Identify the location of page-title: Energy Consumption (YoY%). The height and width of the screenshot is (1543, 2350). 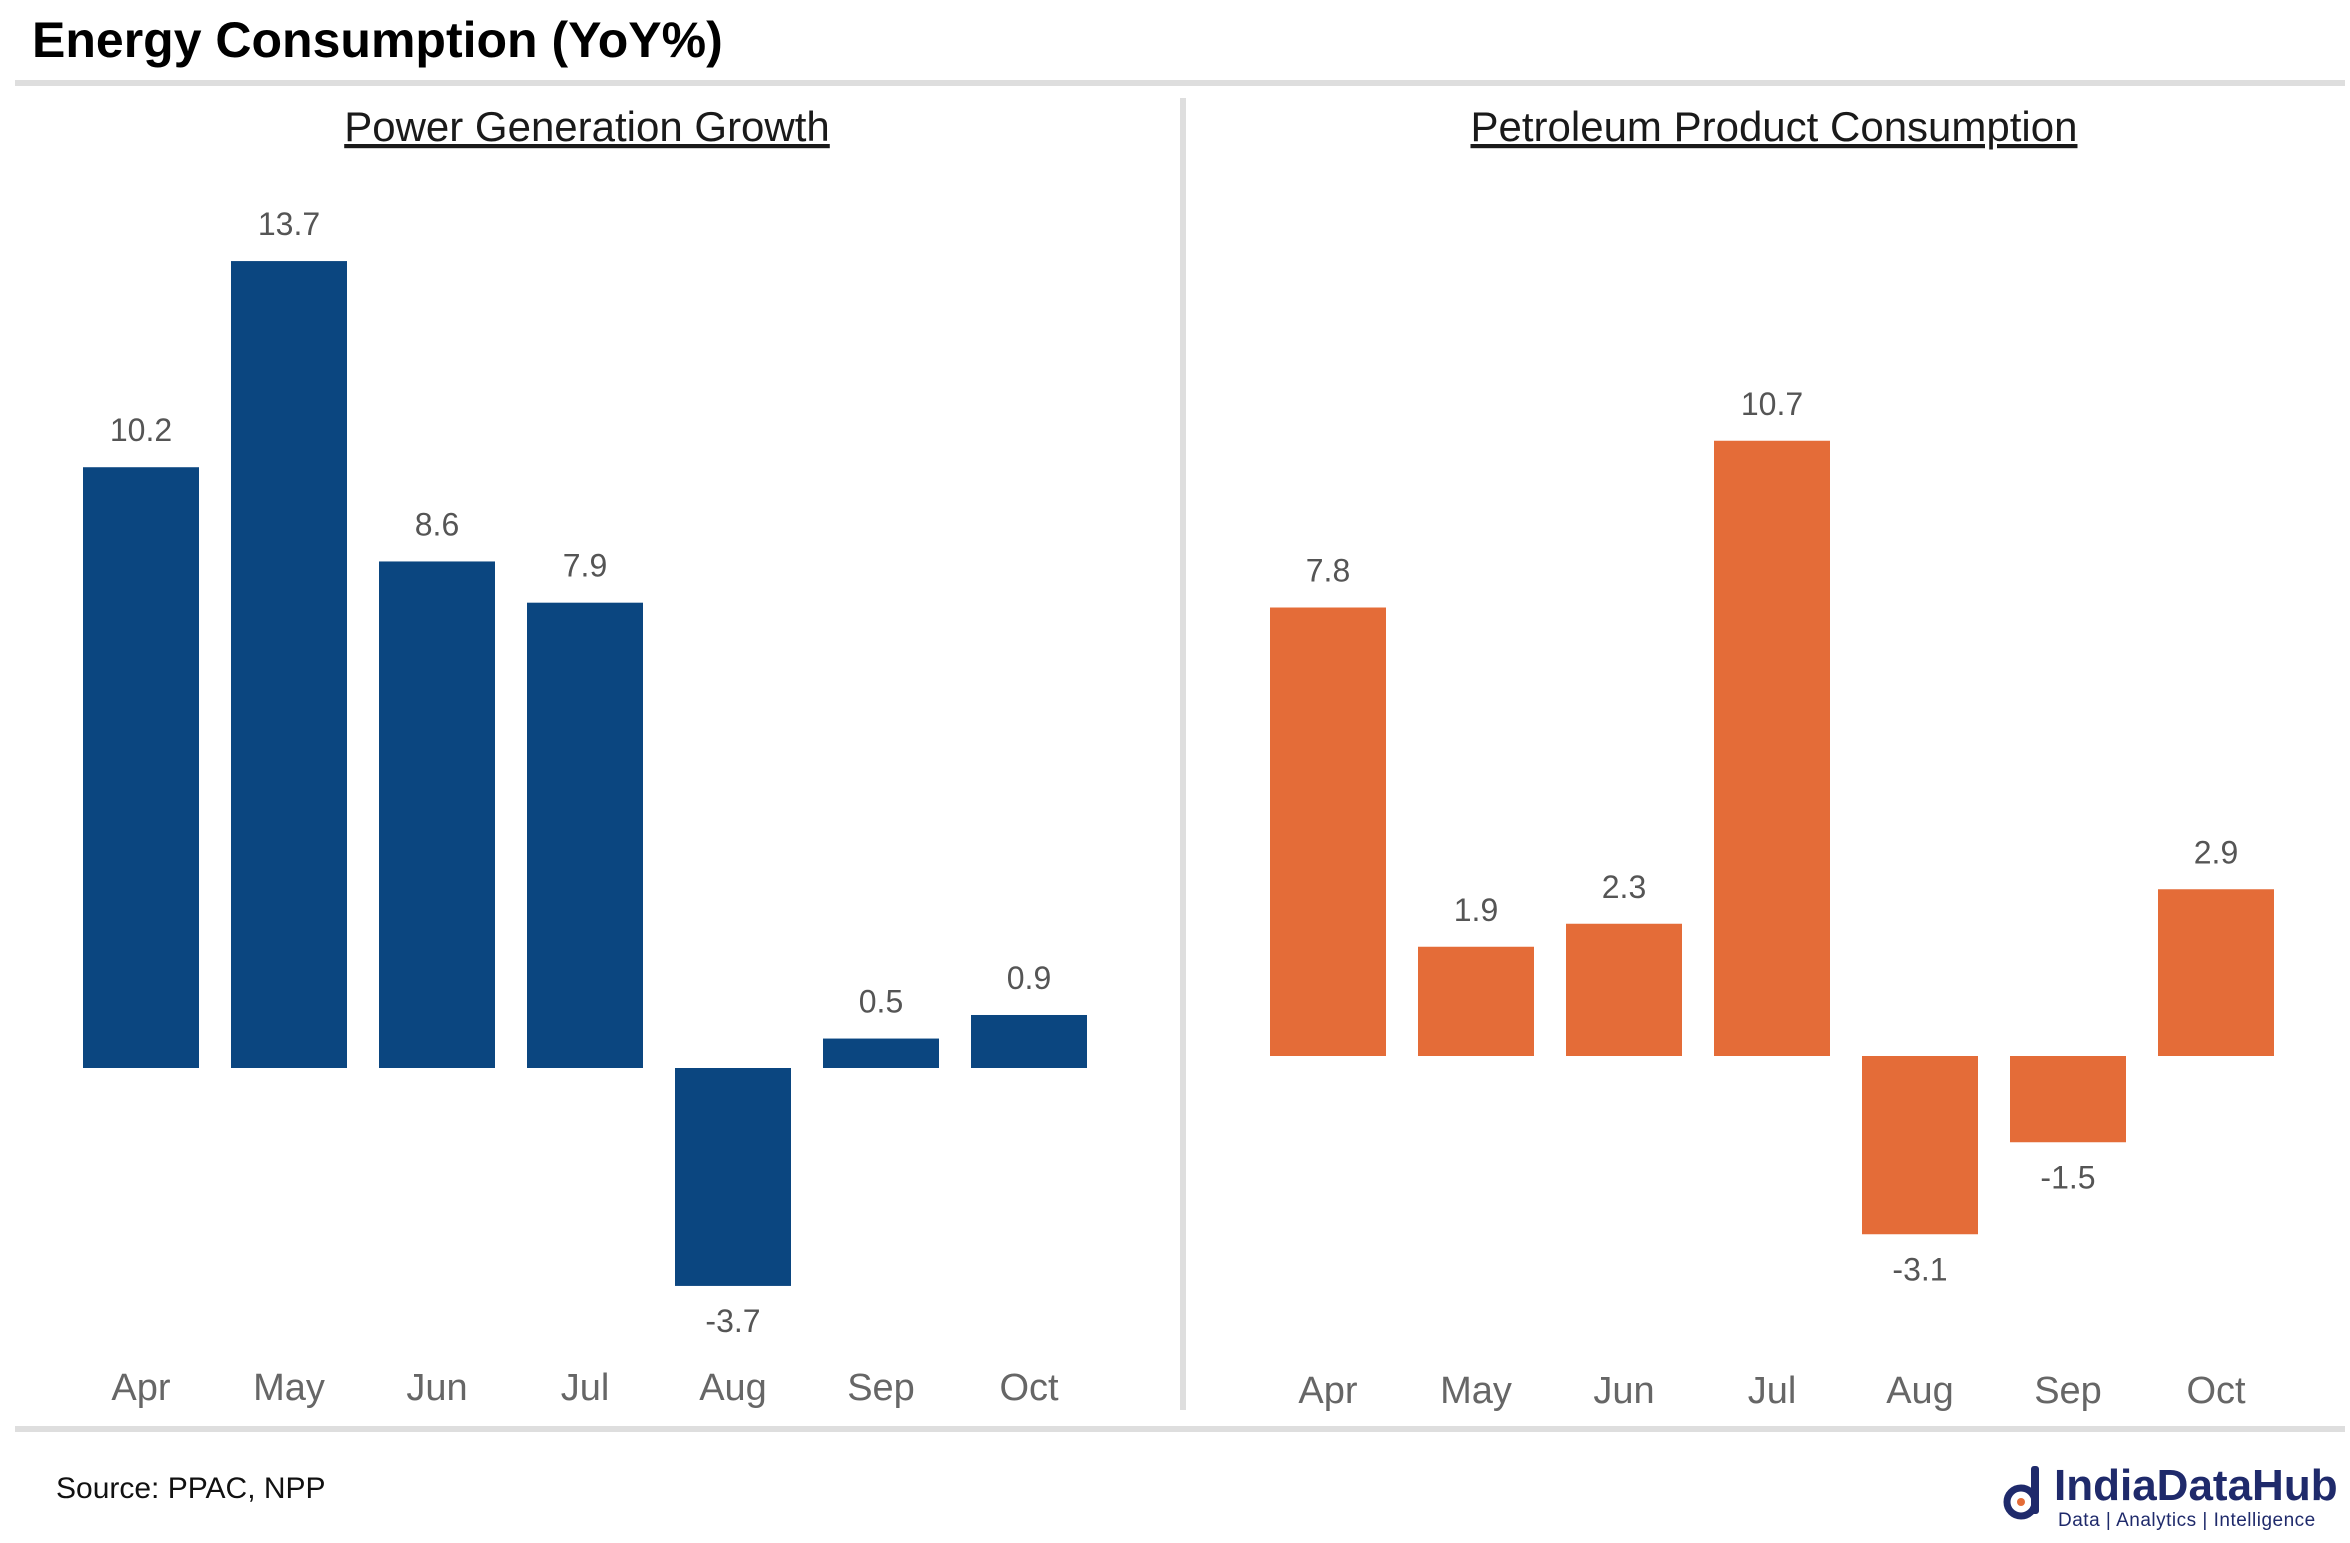
(377, 40).